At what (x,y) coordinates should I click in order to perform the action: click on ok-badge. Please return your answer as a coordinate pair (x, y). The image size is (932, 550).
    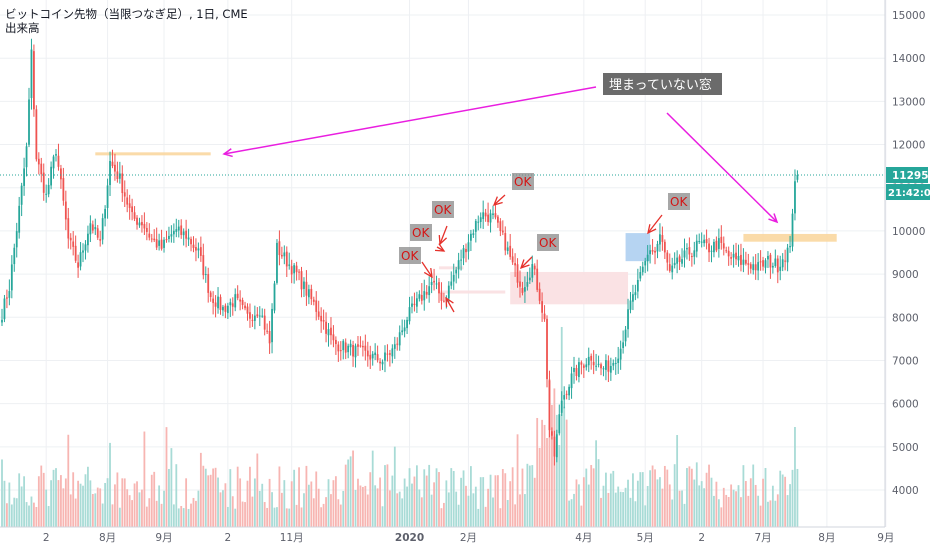
    Looking at the image, I should click on (548, 242).